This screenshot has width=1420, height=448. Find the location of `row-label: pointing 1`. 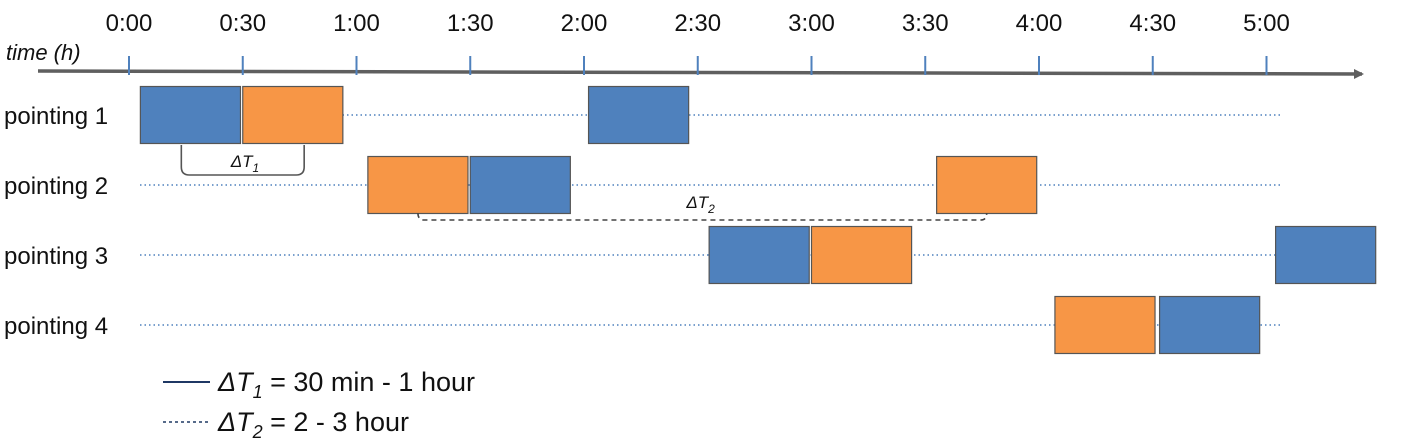

row-label: pointing 1 is located at coordinates (56, 116).